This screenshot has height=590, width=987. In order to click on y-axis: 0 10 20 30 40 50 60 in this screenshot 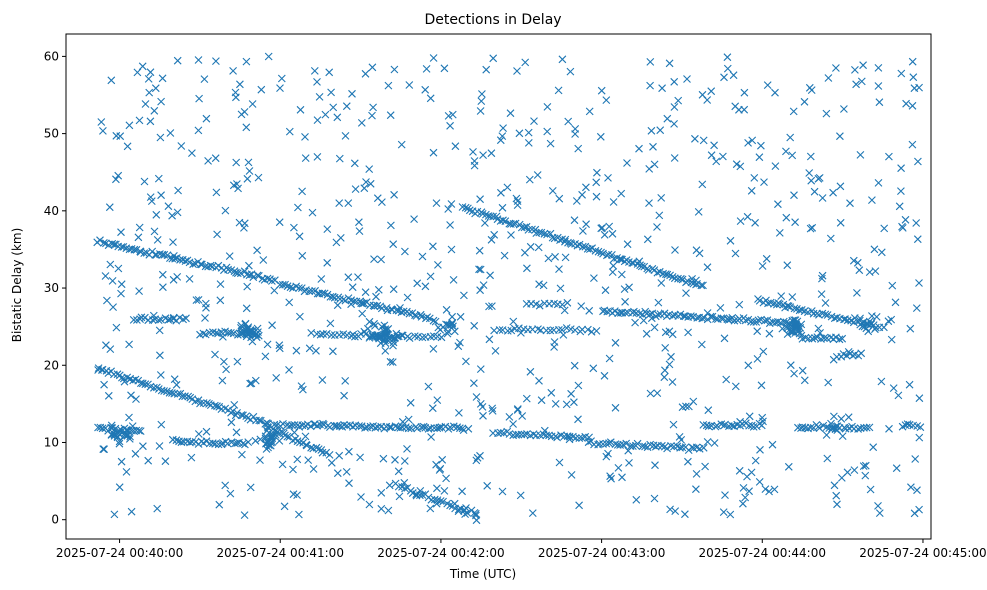, I will do `click(55, 288)`.